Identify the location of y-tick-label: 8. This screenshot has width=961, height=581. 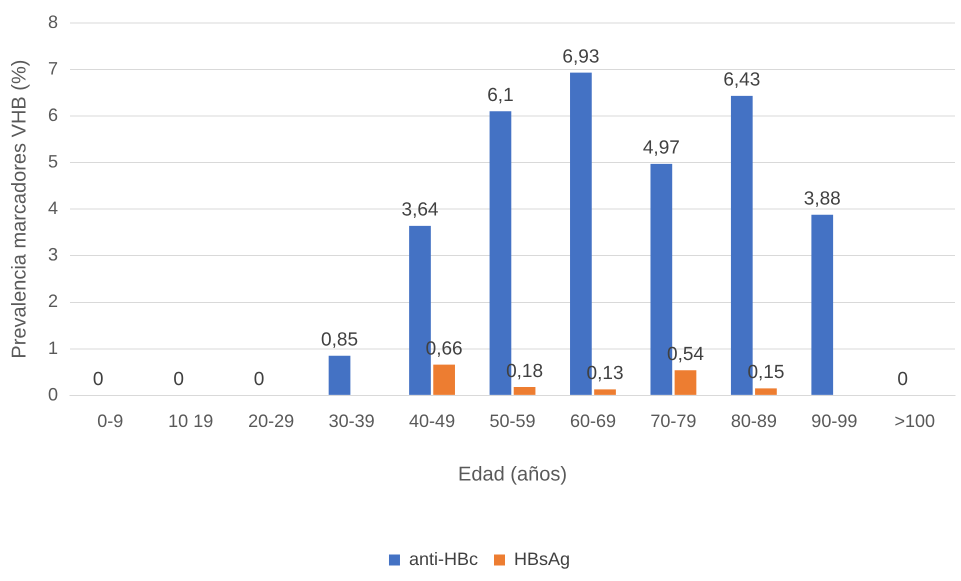
(53, 22).